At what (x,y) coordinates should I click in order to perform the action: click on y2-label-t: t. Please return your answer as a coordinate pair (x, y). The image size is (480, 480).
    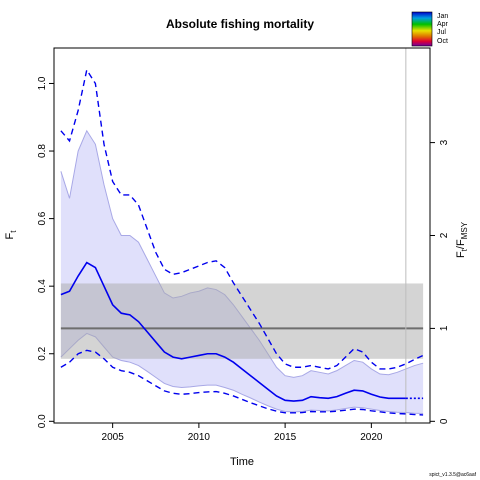
    Looking at the image, I should click on (464, 249).